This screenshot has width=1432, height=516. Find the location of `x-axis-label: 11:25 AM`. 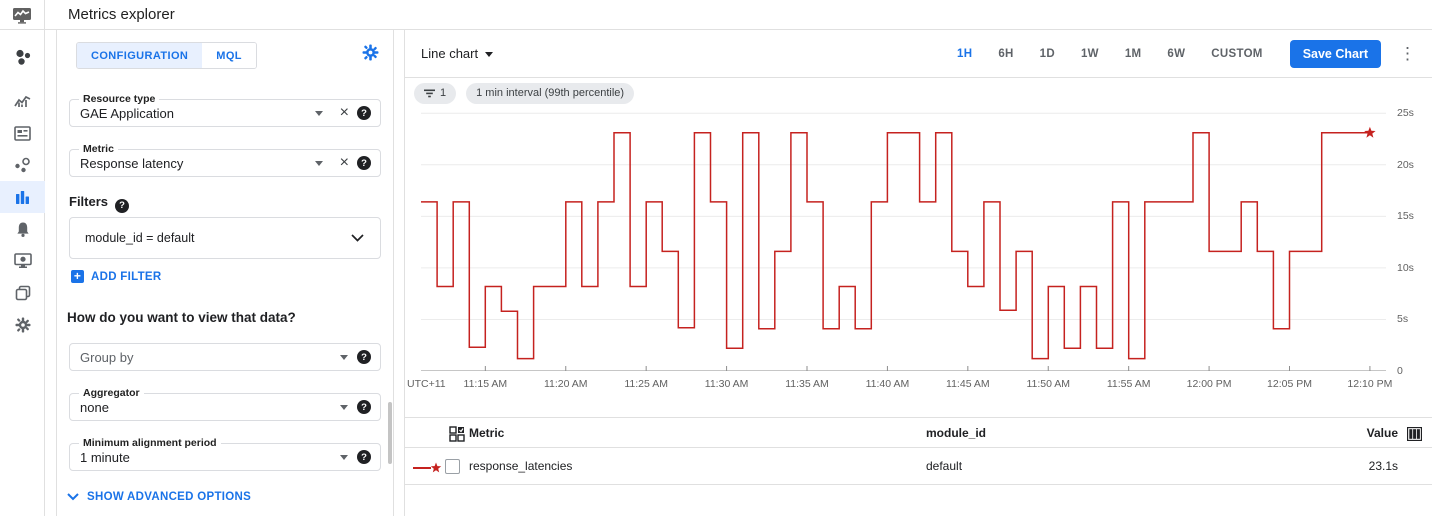

x-axis-label: 11:25 AM is located at coordinates (646, 384).